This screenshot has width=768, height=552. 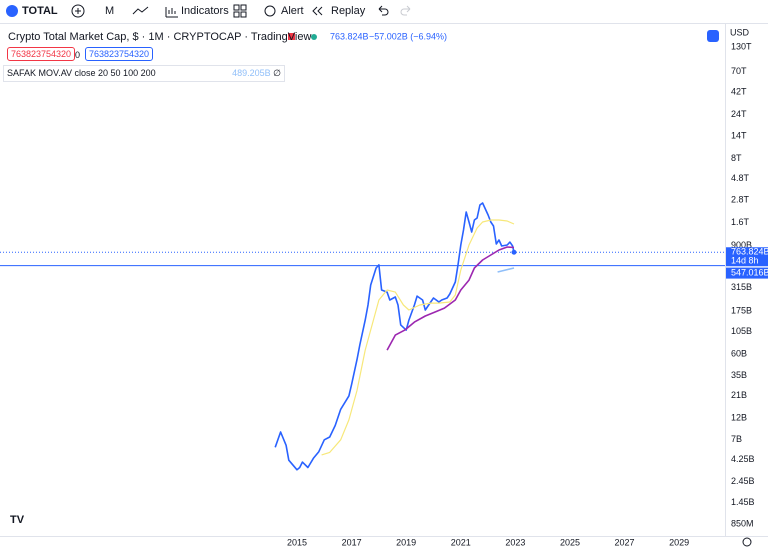 I want to click on y-tick-label: 2.45B, so click(x=743, y=481).